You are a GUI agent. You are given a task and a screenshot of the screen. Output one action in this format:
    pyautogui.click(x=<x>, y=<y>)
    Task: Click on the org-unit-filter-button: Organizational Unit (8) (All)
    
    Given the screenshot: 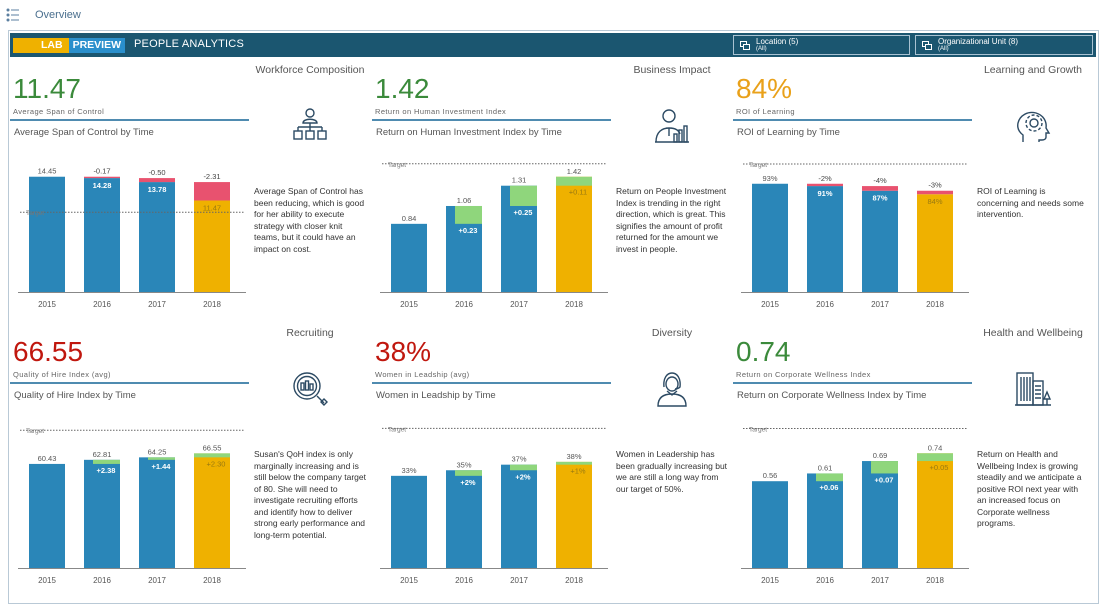 What is the action you would take?
    pyautogui.click(x=1004, y=45)
    